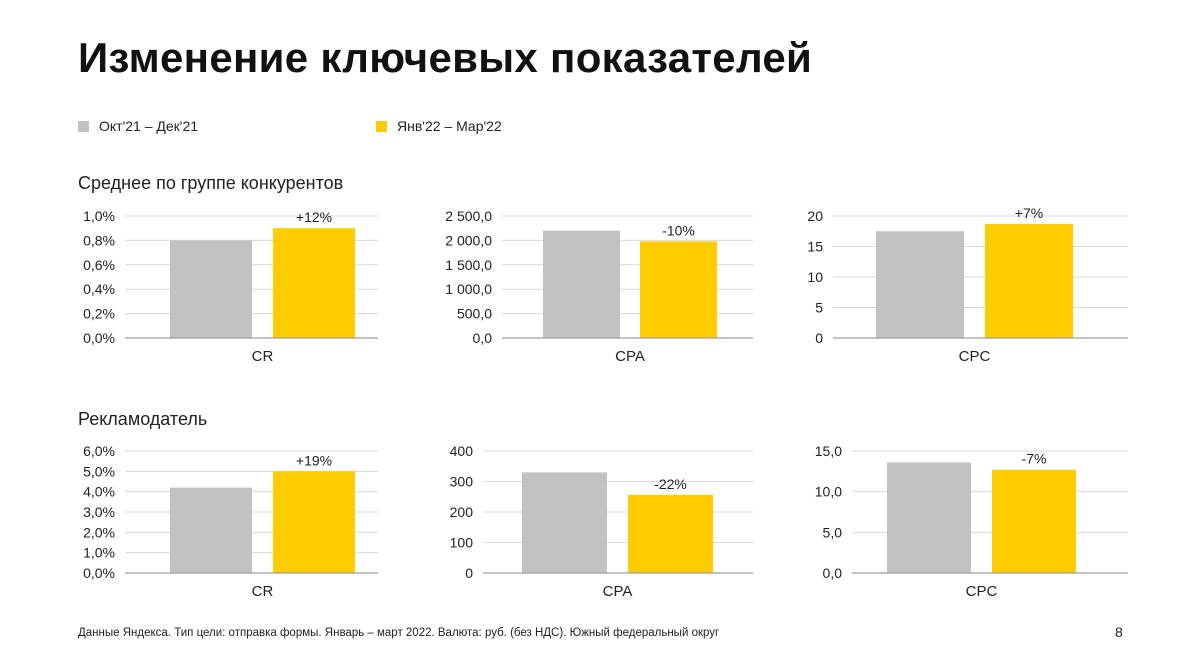 The width and height of the screenshot is (1200, 645). What do you see at coordinates (1034, 459) in the screenshot?
I see `change-label: -7%` at bounding box center [1034, 459].